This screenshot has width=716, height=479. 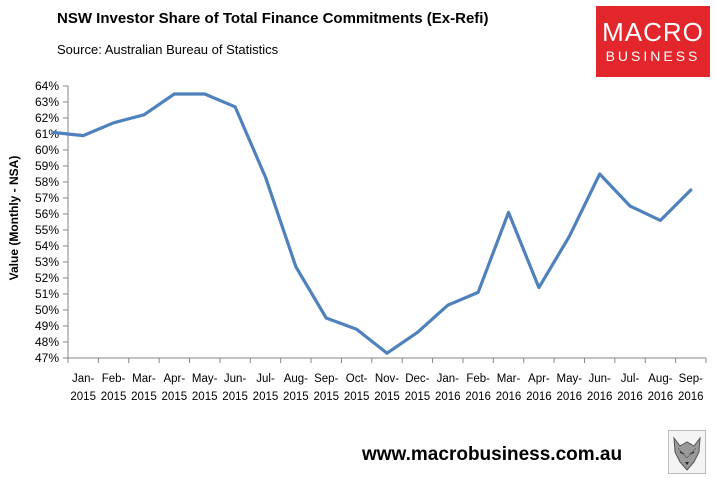 What do you see at coordinates (47, 230) in the screenshot?
I see `y-tick-label: 55%` at bounding box center [47, 230].